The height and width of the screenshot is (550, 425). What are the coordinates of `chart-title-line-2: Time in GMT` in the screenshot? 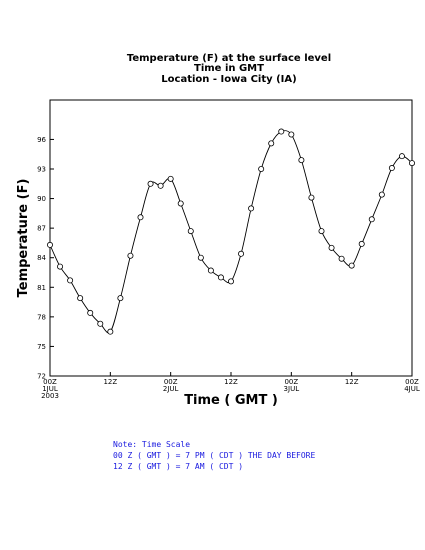 It's located at (229, 68).